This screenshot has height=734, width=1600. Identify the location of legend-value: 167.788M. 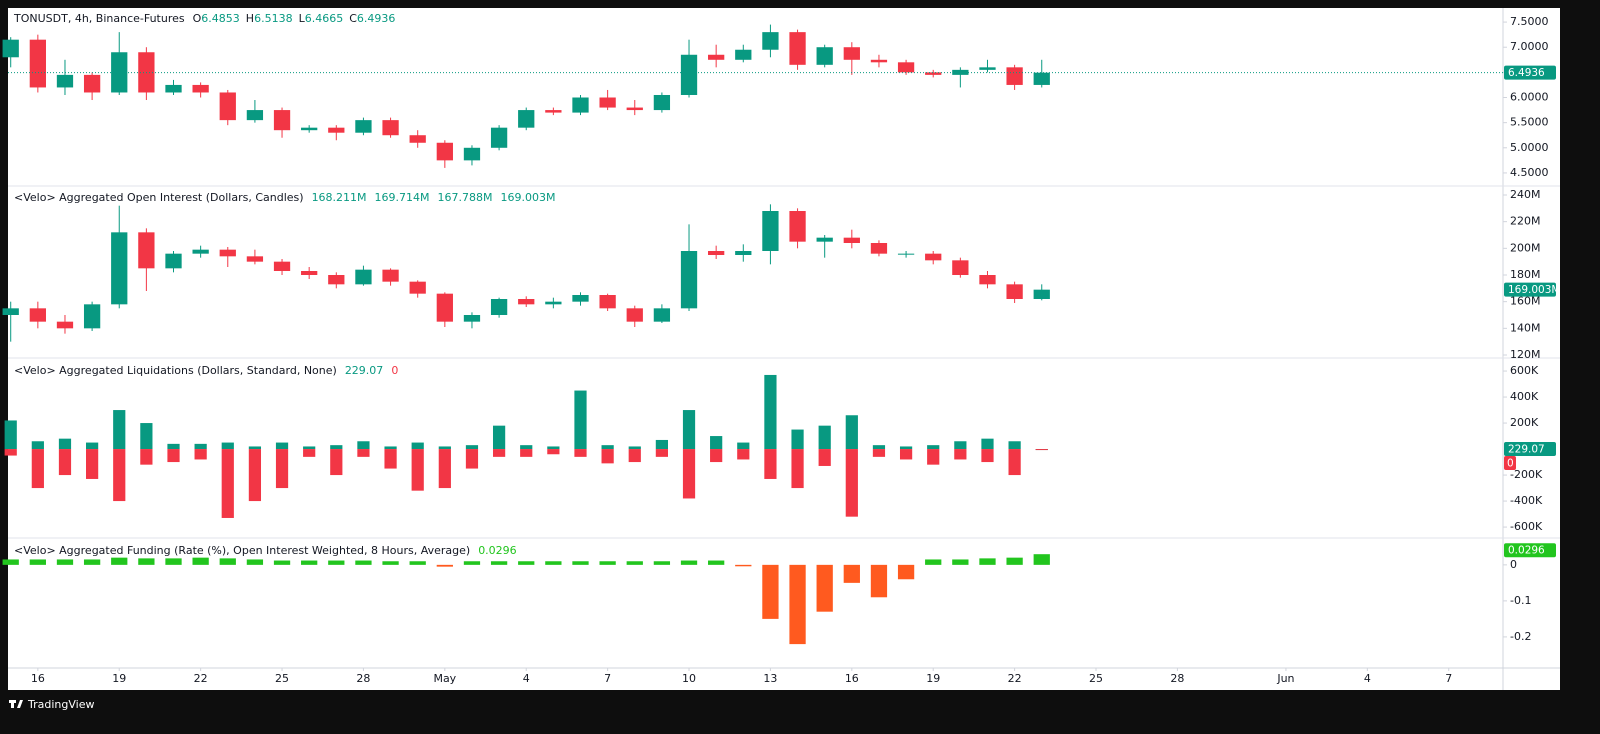
(465, 197).